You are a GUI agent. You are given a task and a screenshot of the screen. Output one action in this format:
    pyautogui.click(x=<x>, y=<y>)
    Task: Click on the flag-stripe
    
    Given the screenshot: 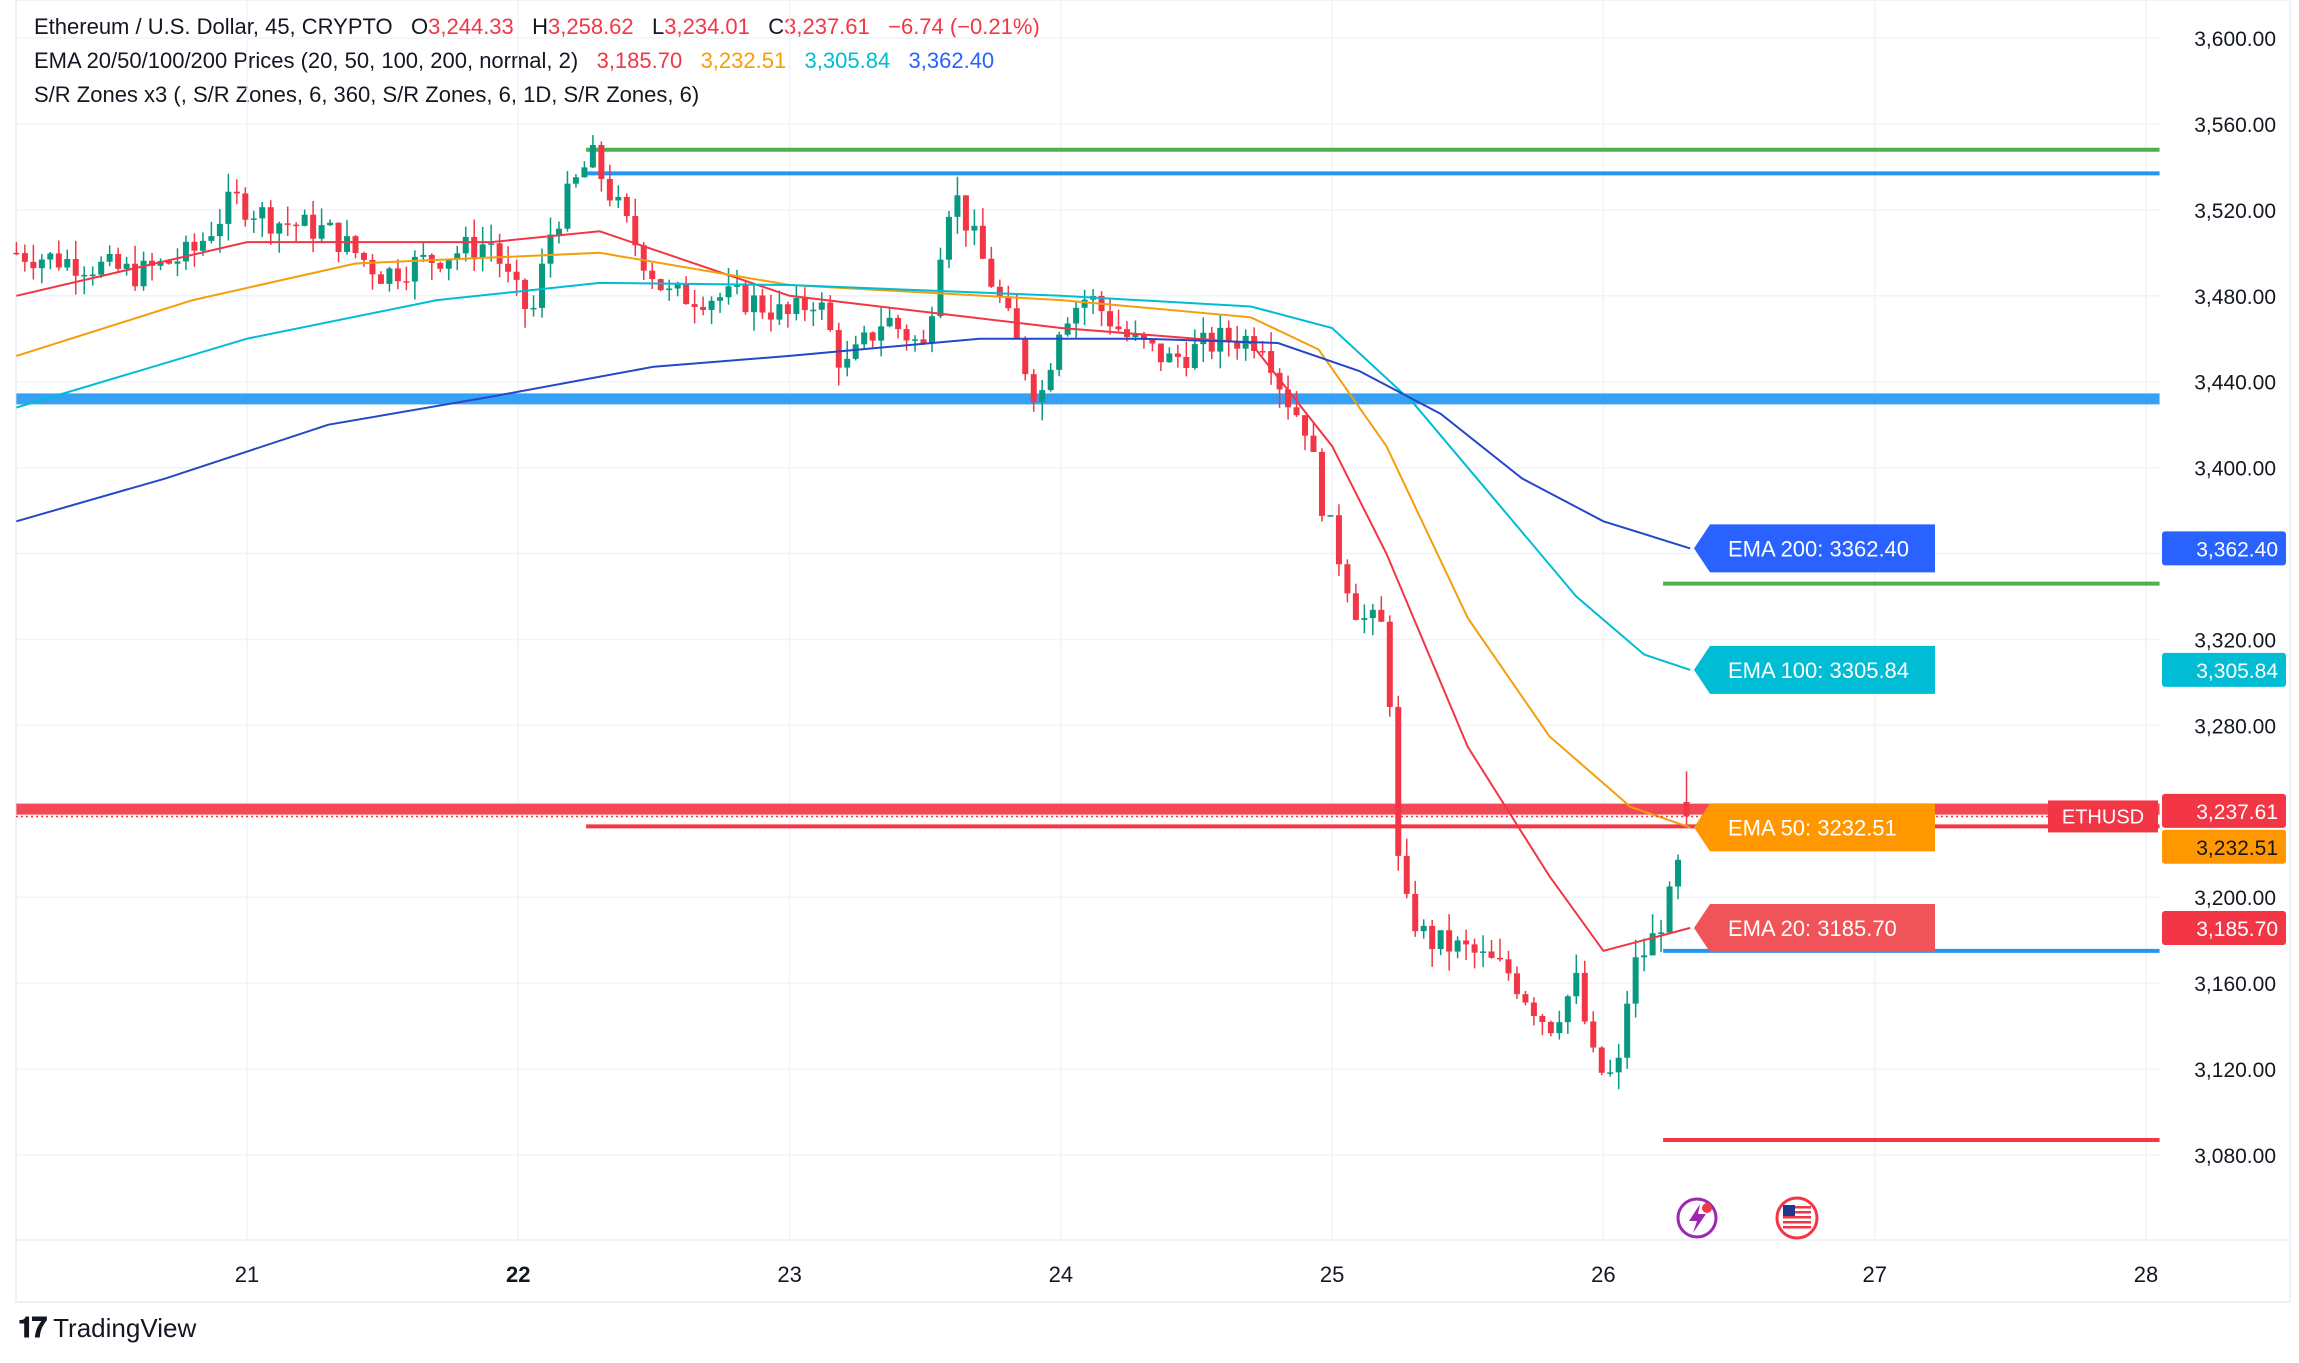 What is the action you would take?
    pyautogui.click(x=1797, y=1207)
    